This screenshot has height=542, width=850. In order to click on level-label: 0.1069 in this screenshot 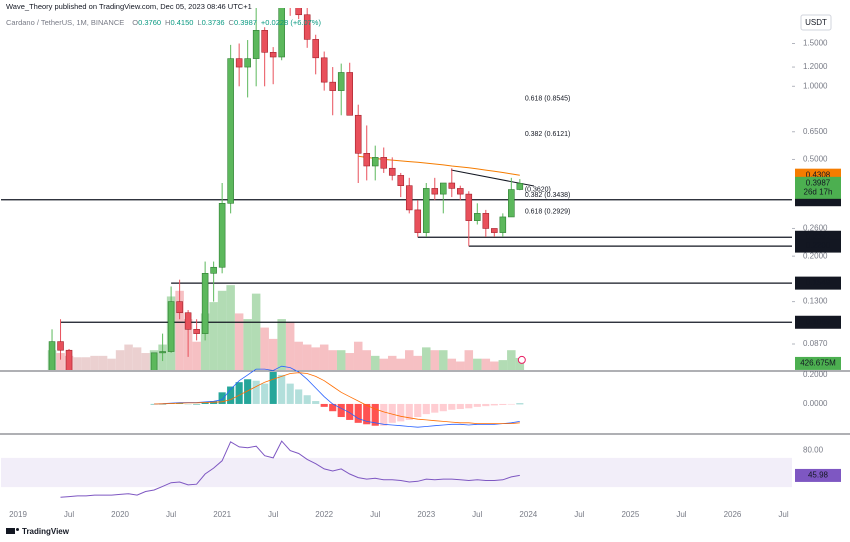, I will do `click(818, 321)`.